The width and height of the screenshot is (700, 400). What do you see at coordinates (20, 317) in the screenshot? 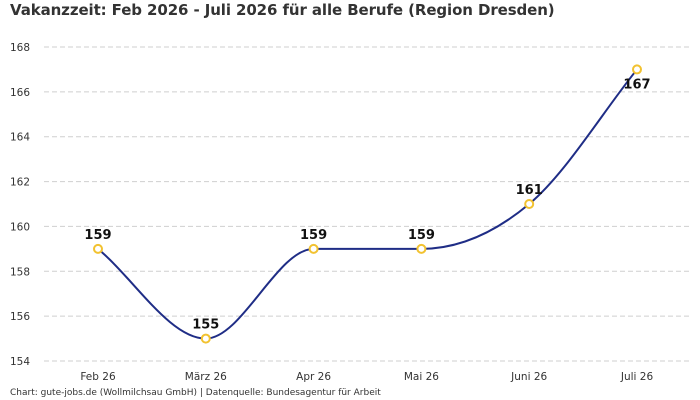
I see `y-tick-label: 156` at bounding box center [20, 317].